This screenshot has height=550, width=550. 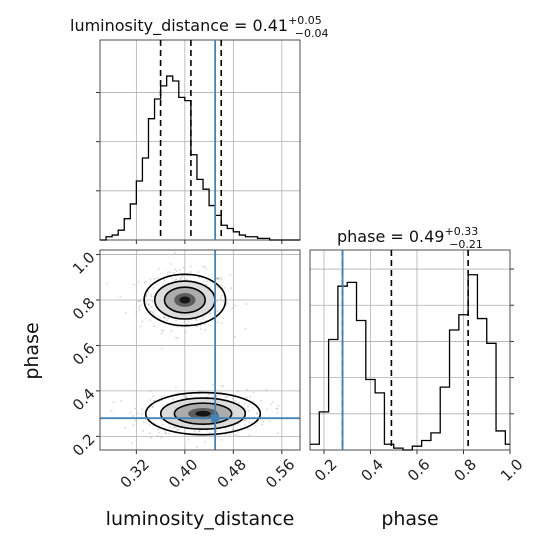 What do you see at coordinates (200, 519) in the screenshot?
I see `x-axis-label-luminosity-distance: luminosity_distance` at bounding box center [200, 519].